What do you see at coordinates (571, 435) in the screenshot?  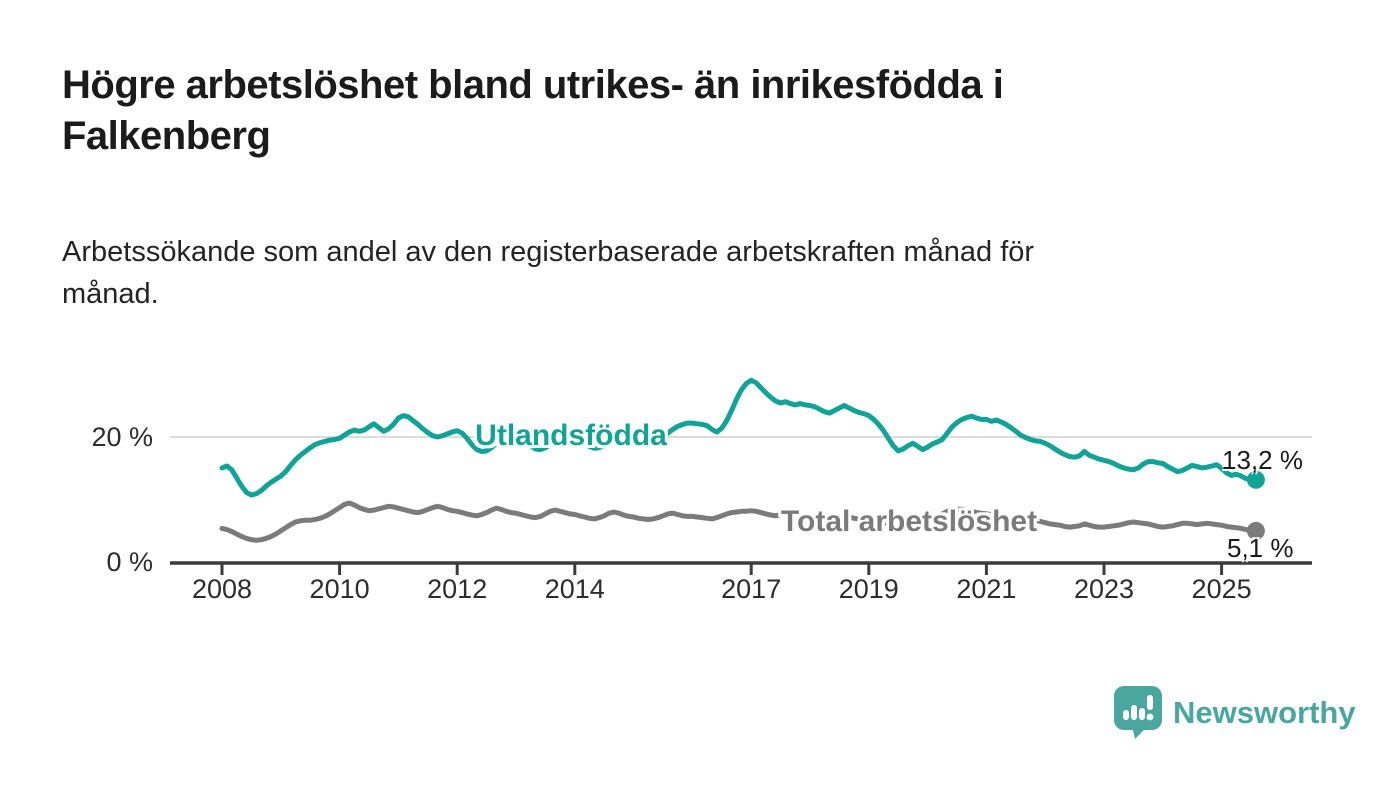 I see `series-label-utlandsfodda: Utlandsfödda` at bounding box center [571, 435].